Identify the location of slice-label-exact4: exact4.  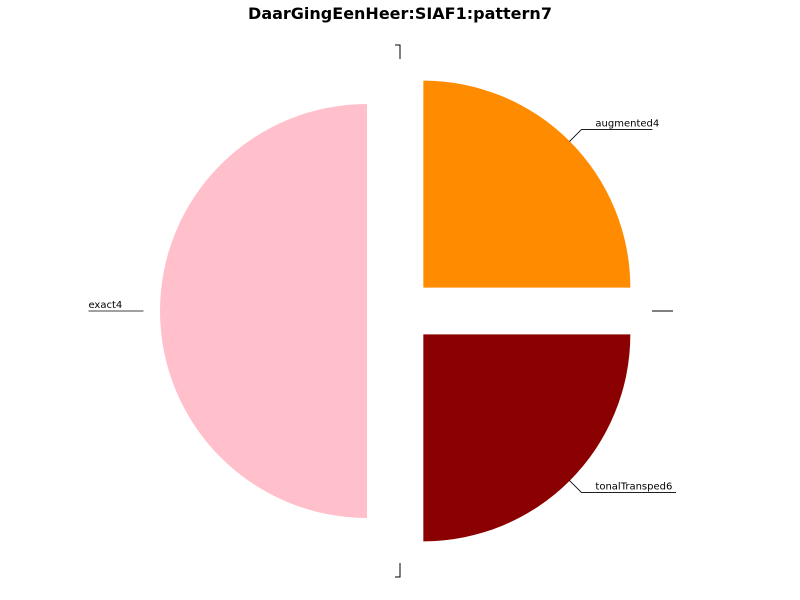
(105, 305).